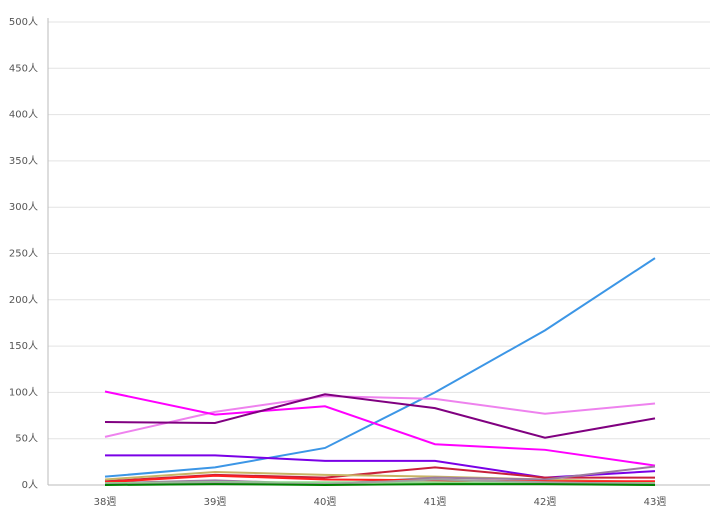  I want to click on y-tick-label: 500人, so click(23, 22).